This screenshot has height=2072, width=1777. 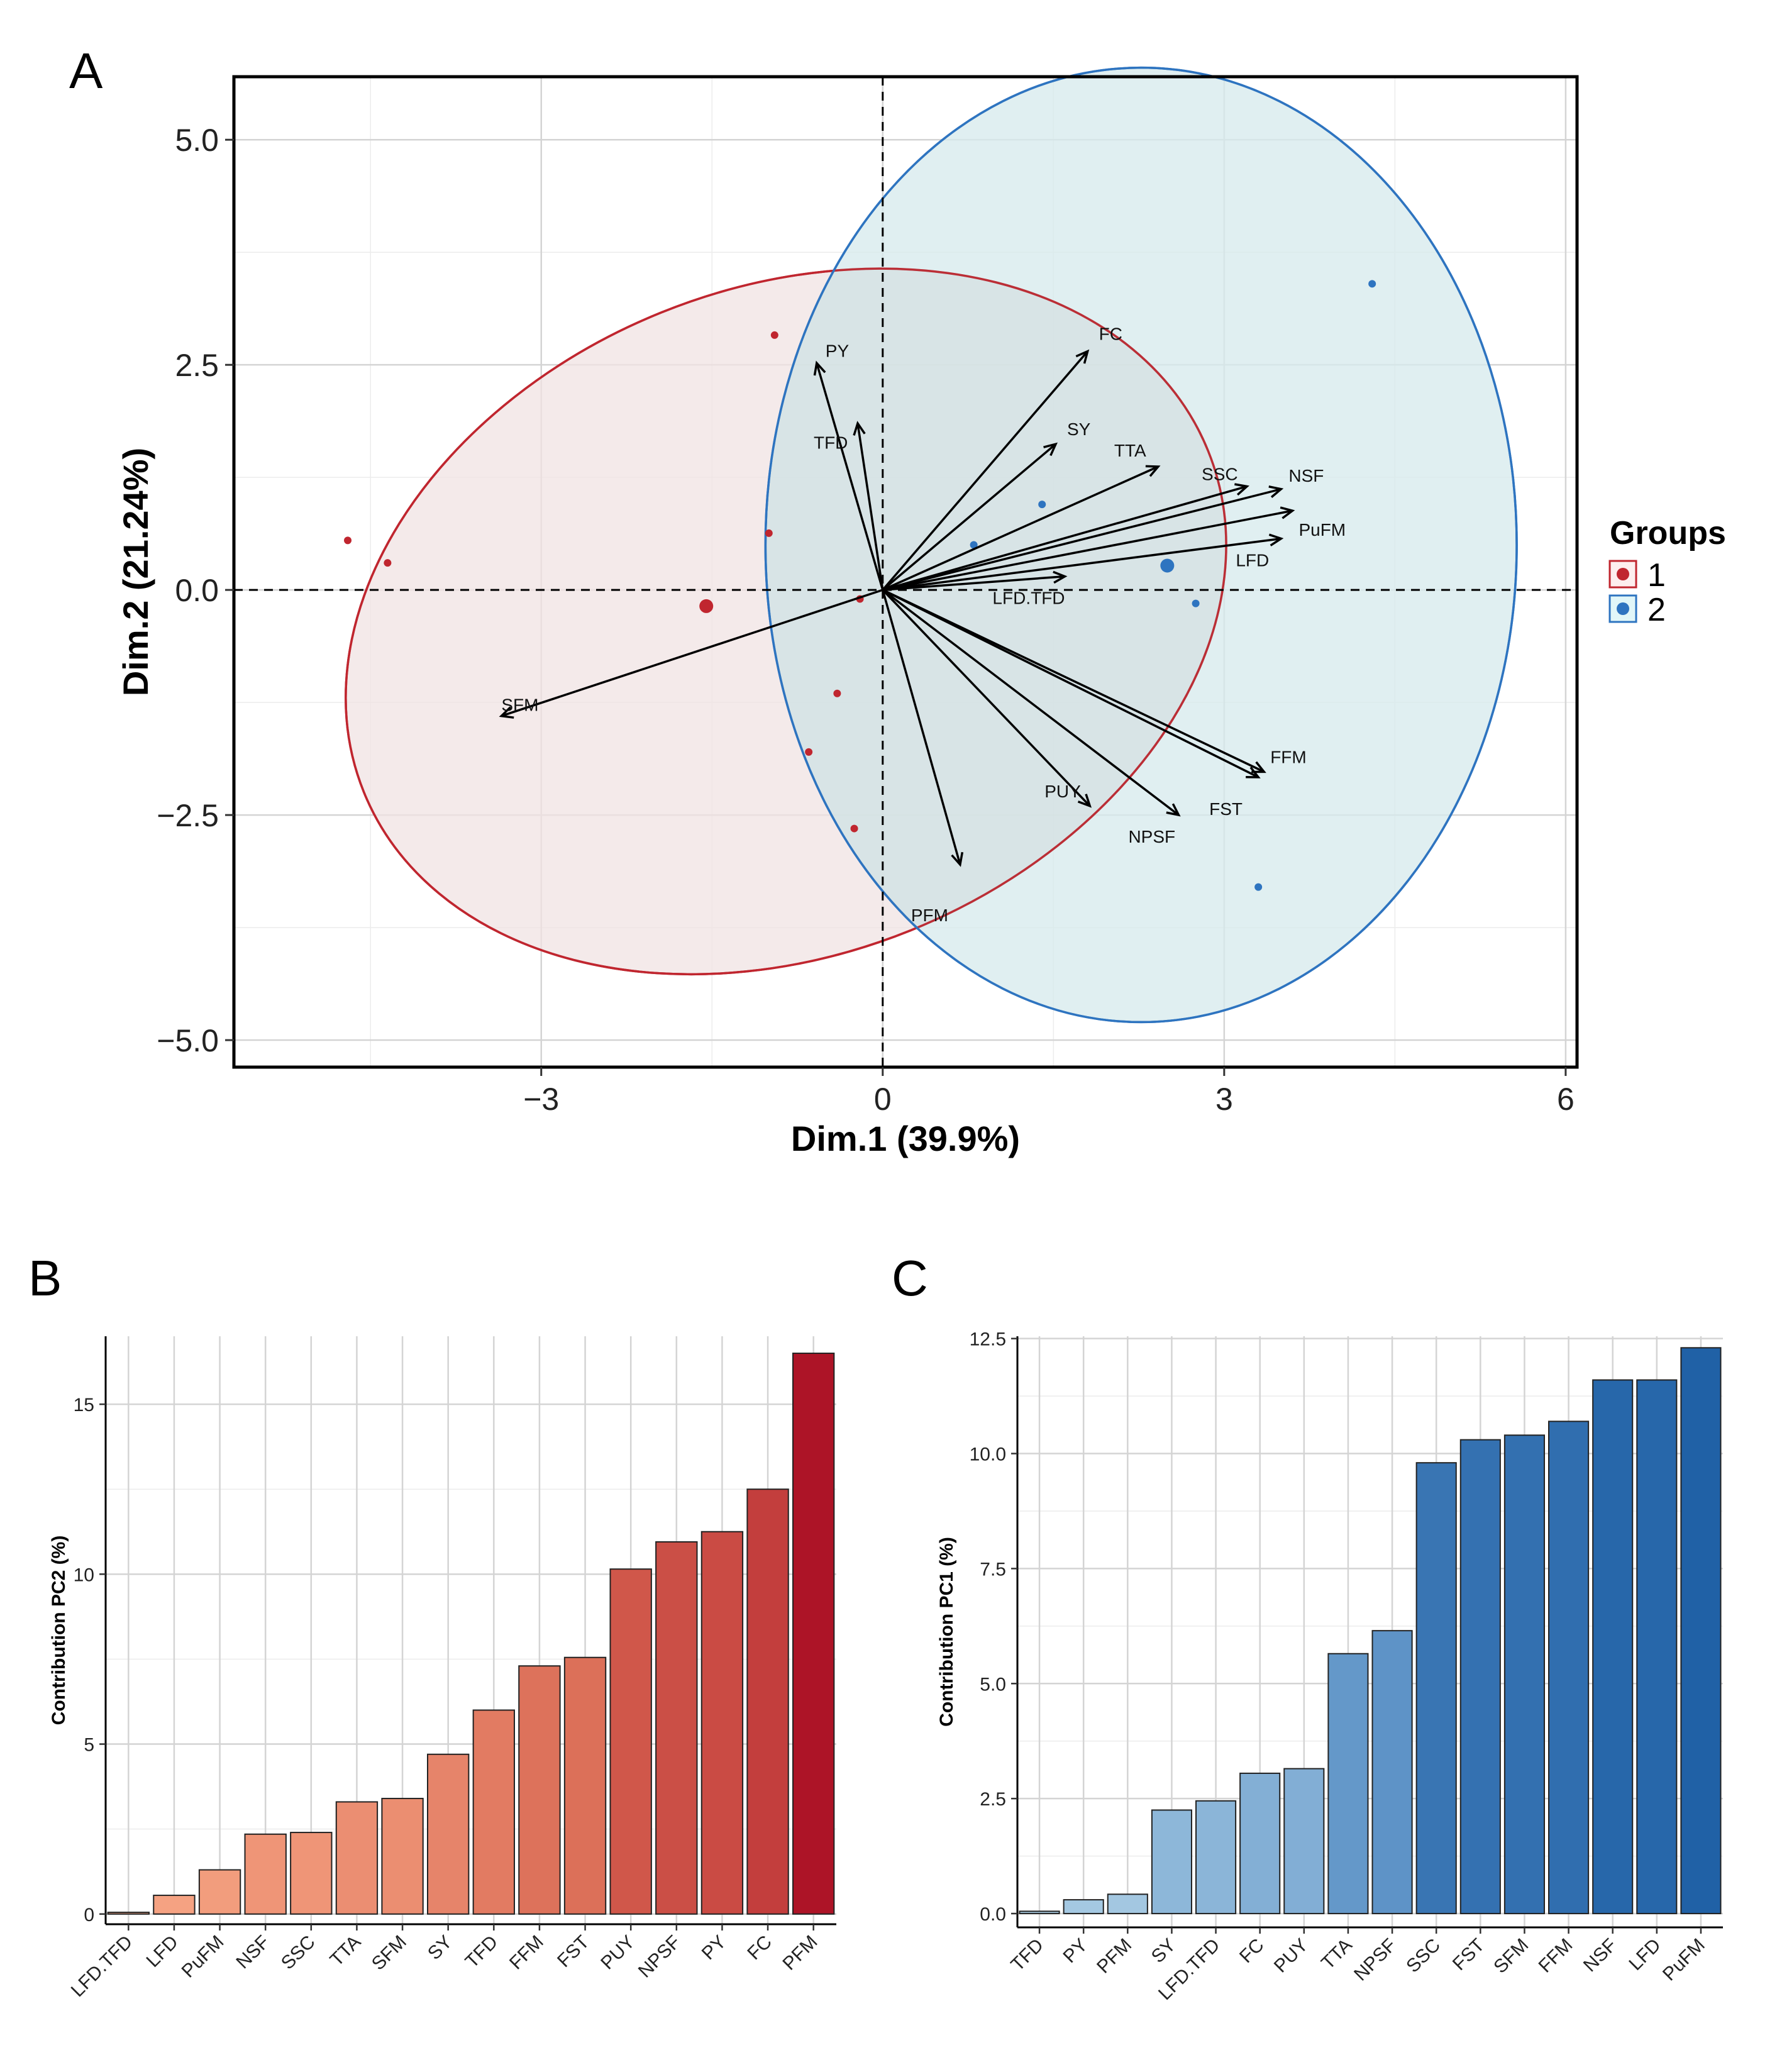 What do you see at coordinates (883, 1099) in the screenshot?
I see `x-tick-label: 0` at bounding box center [883, 1099].